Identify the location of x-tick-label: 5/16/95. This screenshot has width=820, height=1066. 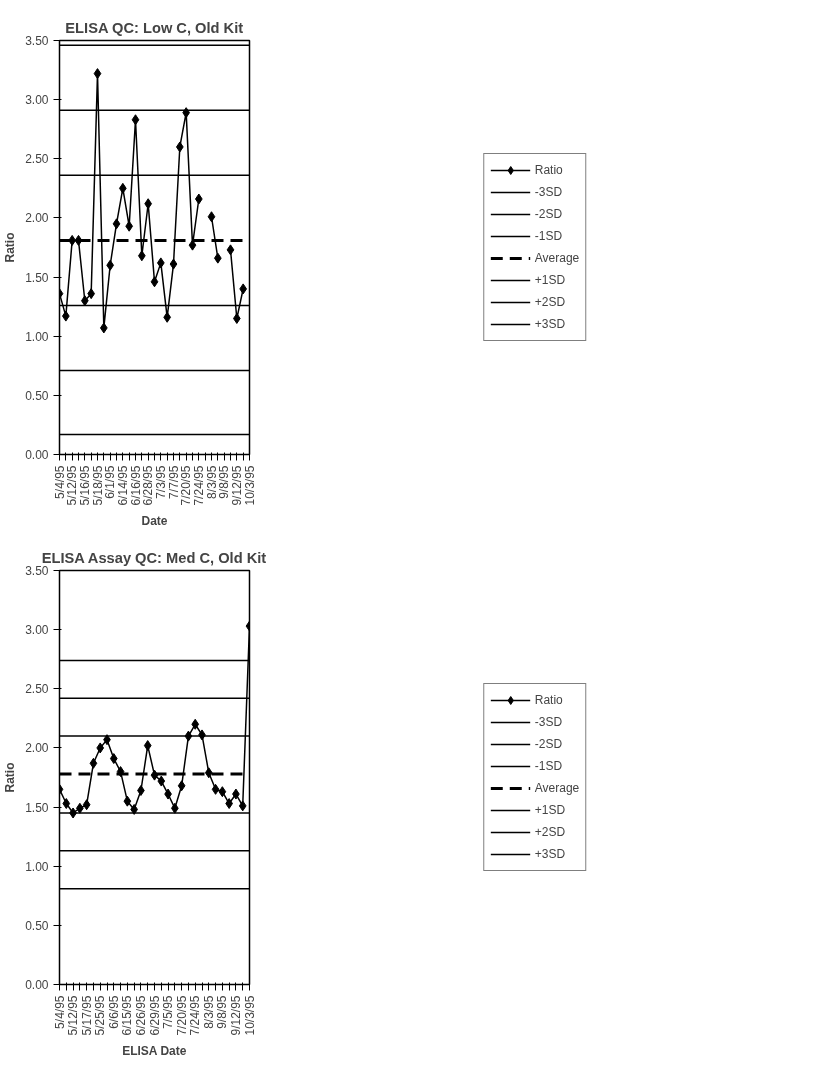
(84, 485).